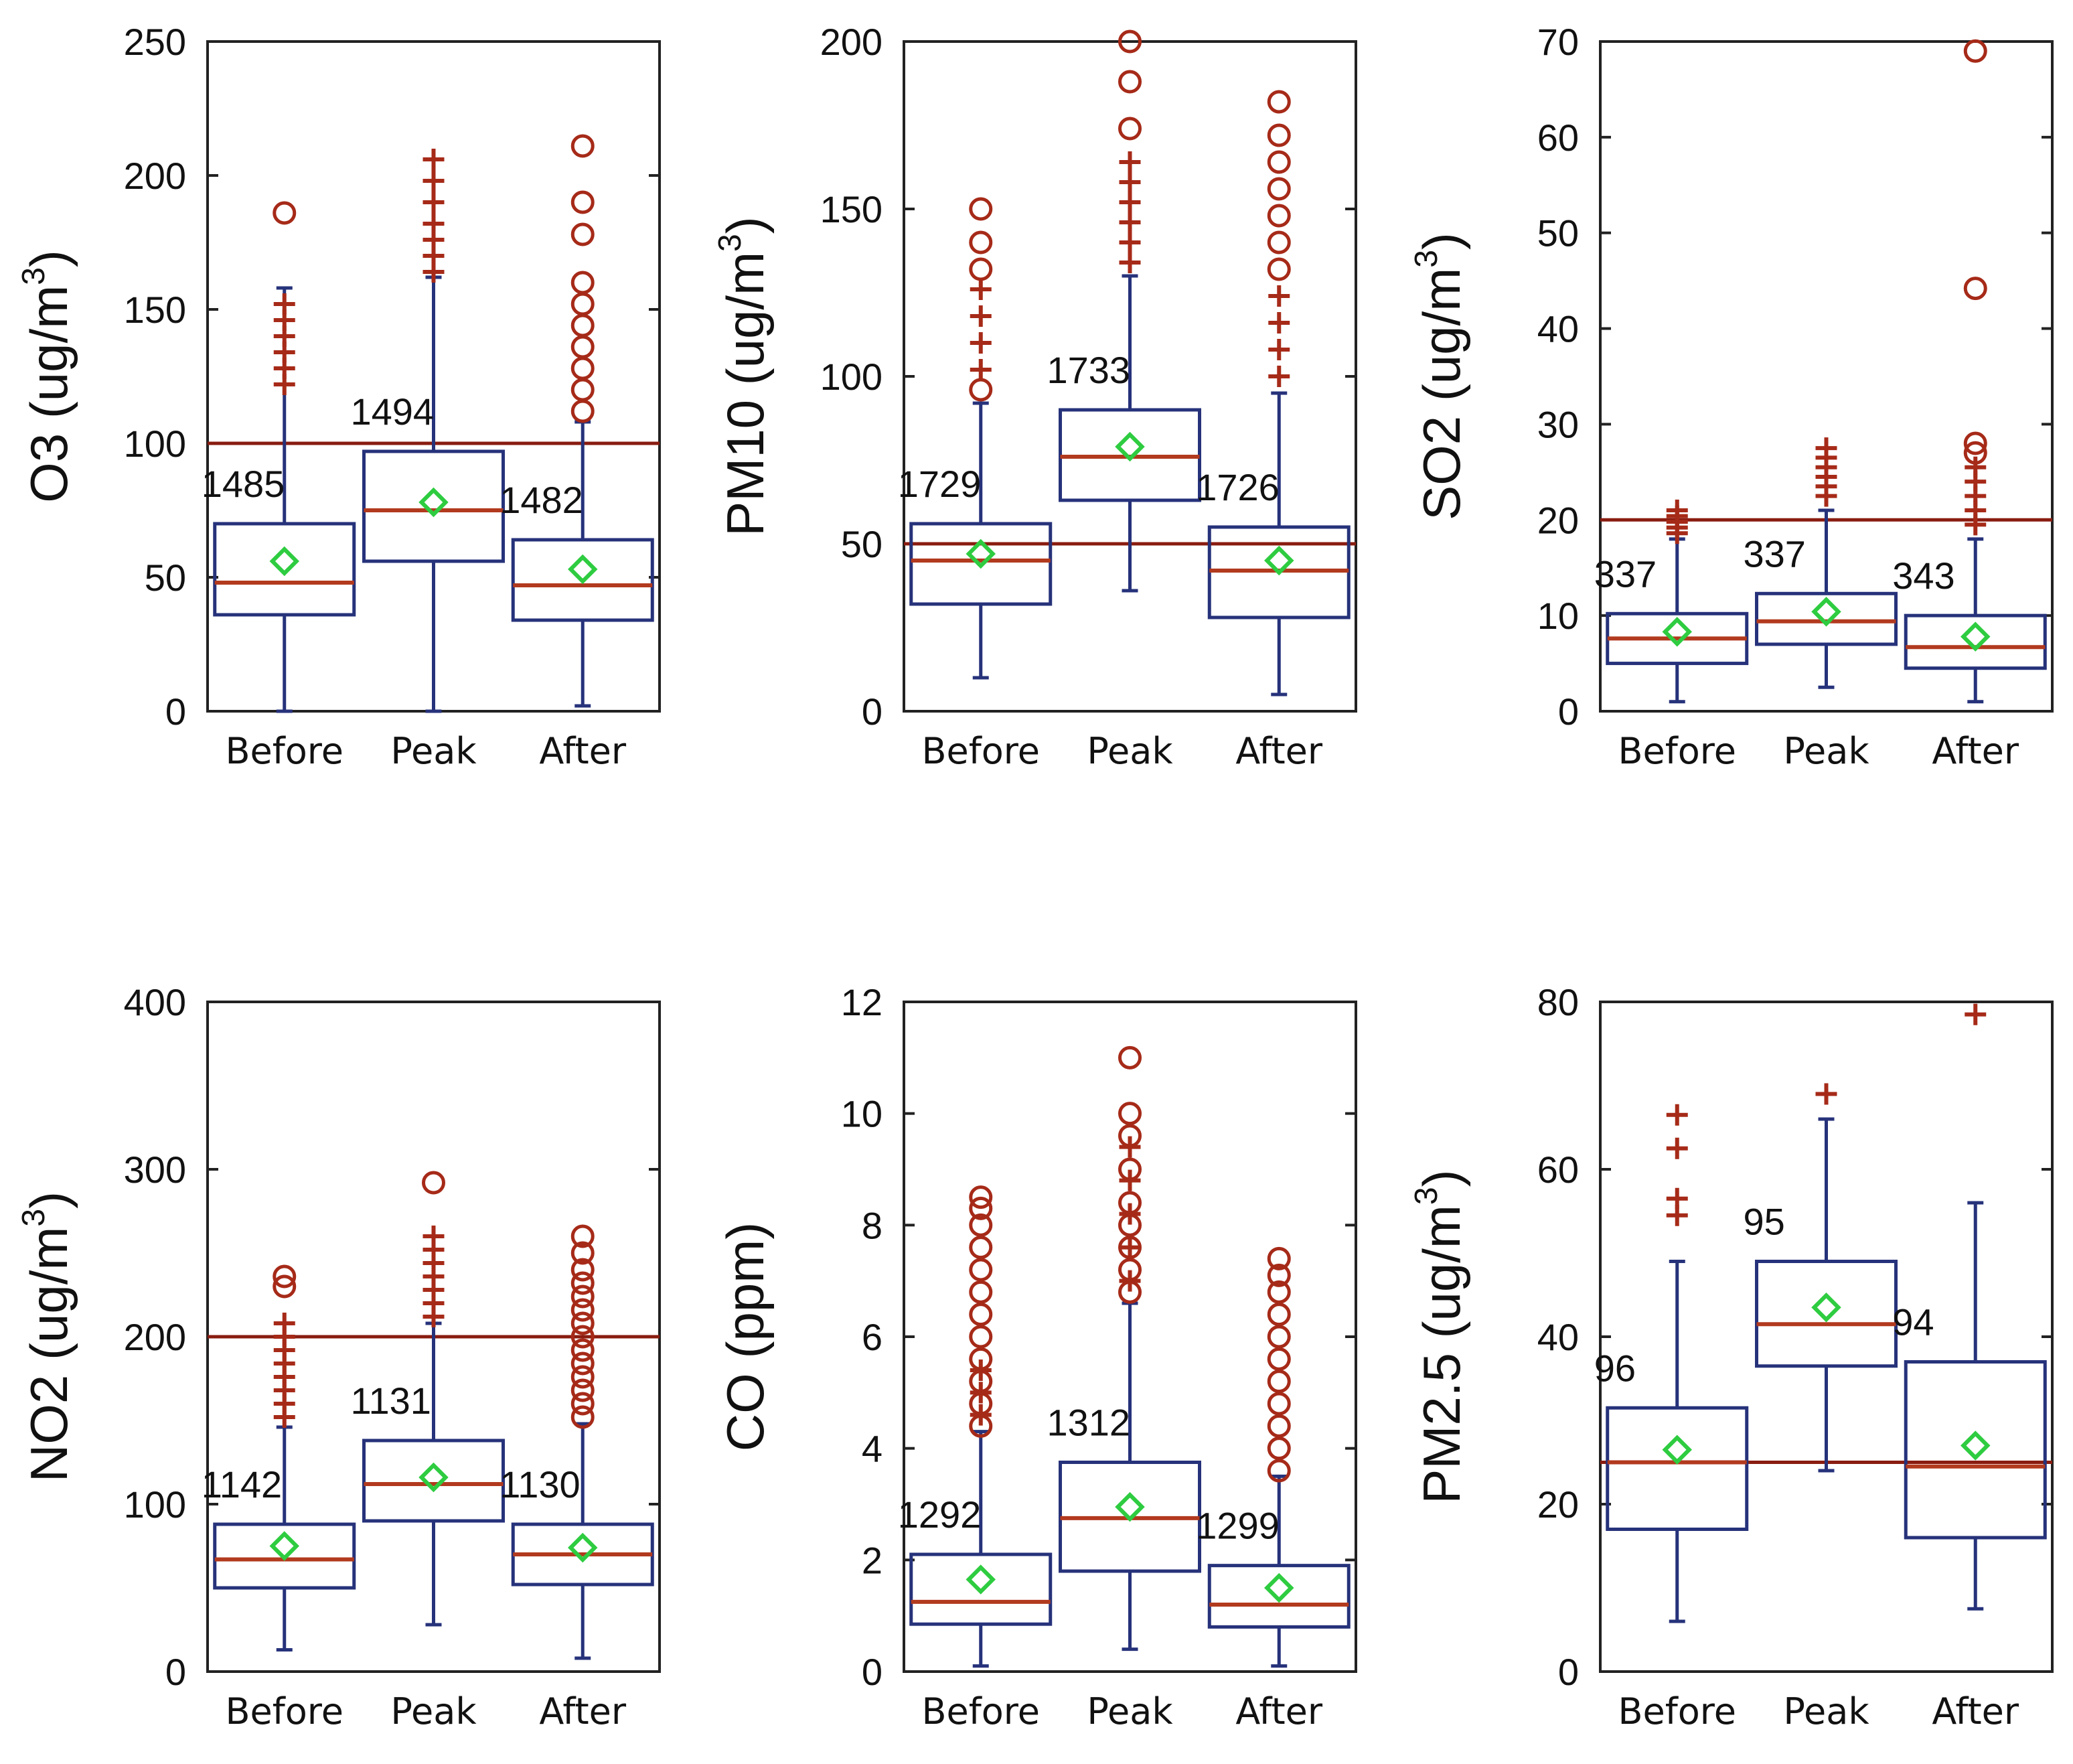 The height and width of the screenshot is (1764, 2073). Describe the element at coordinates (1615, 1368) in the screenshot. I see `sample-count-label: 96` at that location.